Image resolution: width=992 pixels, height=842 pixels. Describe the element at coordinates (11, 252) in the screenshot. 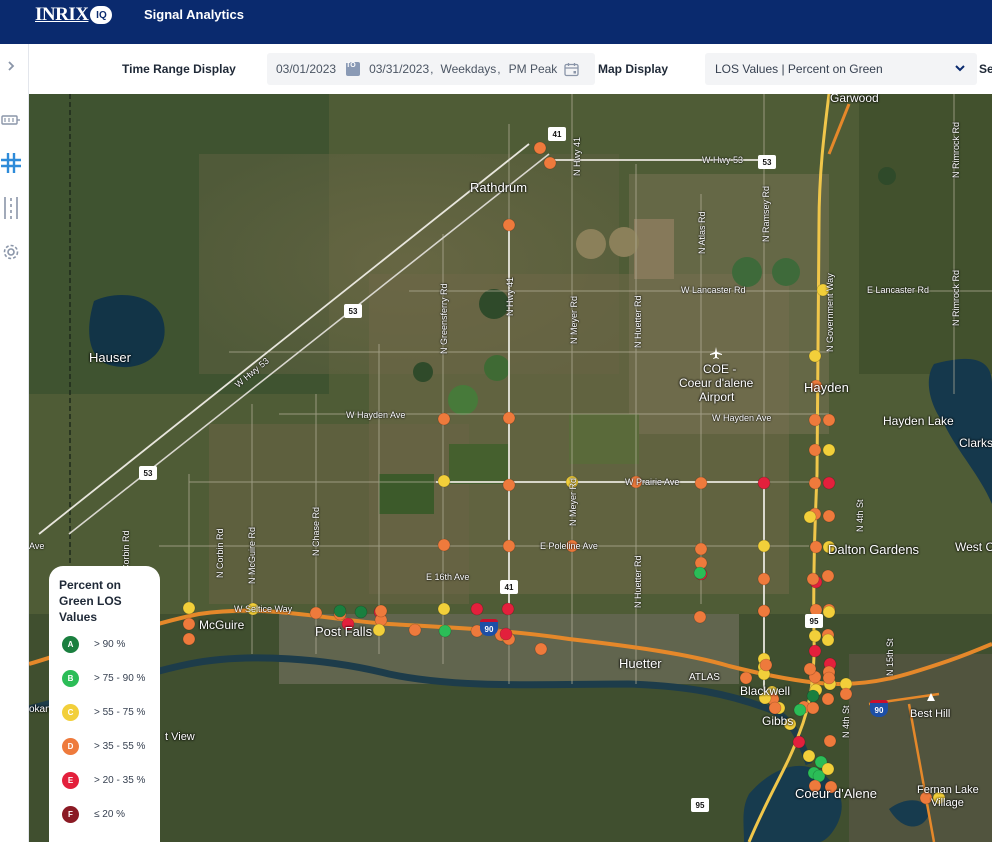

I see `sidebar-item-settings` at that location.